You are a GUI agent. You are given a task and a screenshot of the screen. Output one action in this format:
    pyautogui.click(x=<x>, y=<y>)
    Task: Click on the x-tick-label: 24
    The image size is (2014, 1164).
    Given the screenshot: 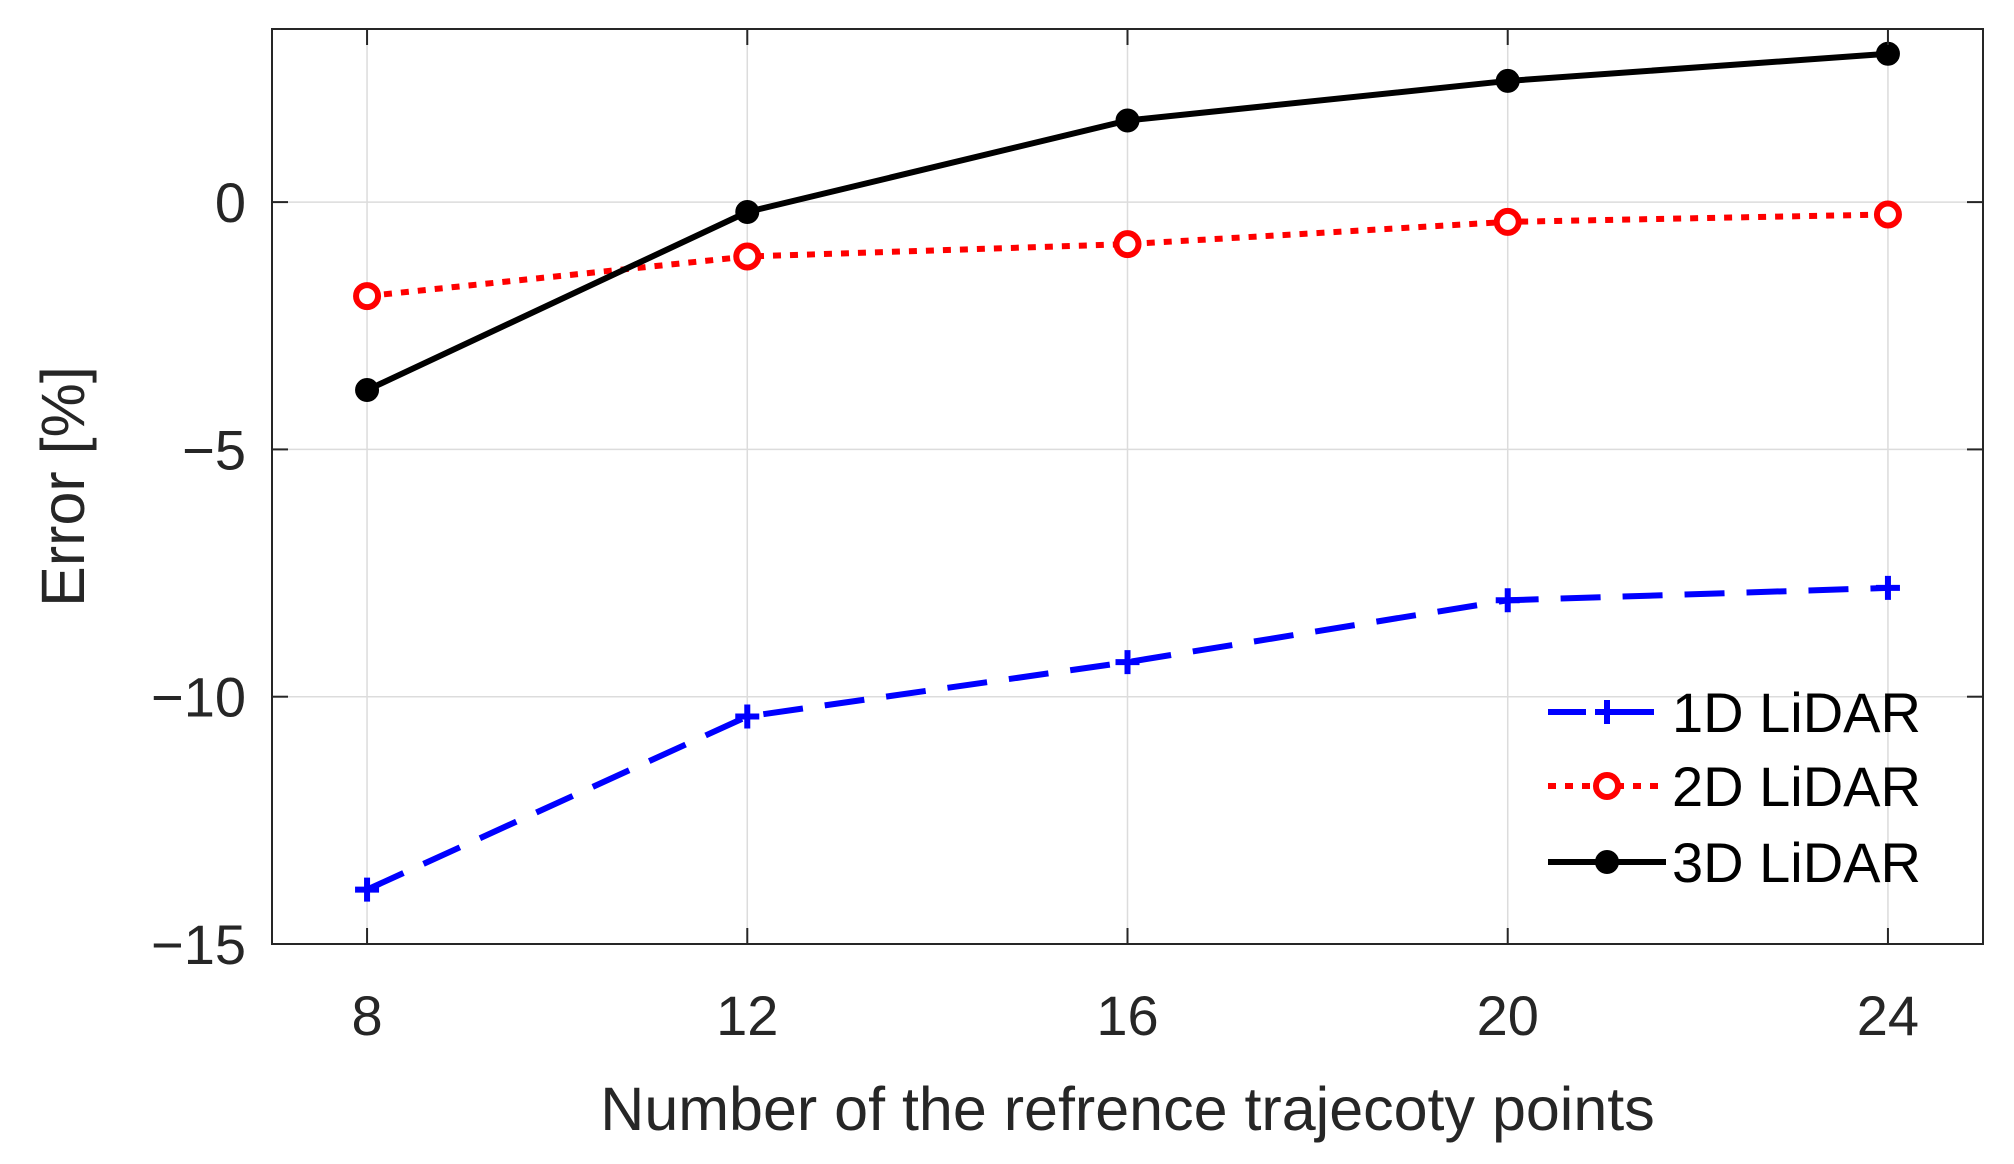 What is the action you would take?
    pyautogui.click(x=1888, y=1015)
    